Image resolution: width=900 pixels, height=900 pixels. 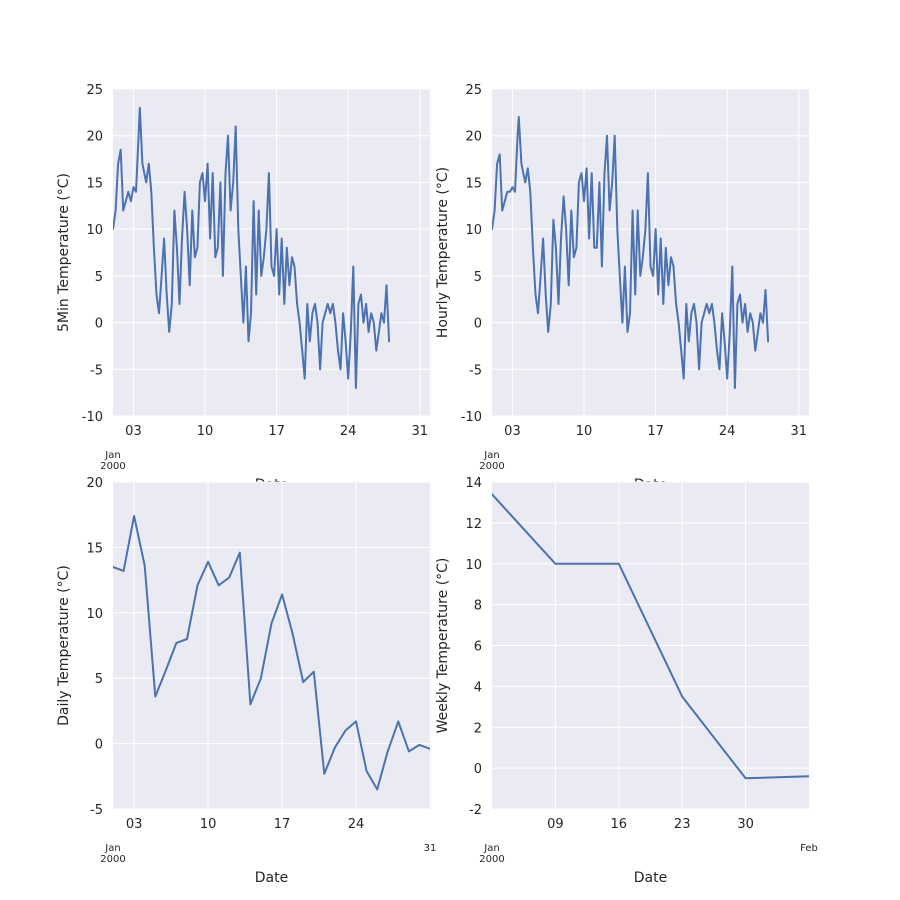 What do you see at coordinates (64, 645) in the screenshot?
I see `y-axis-label: Daily Temperature (°C)` at bounding box center [64, 645].